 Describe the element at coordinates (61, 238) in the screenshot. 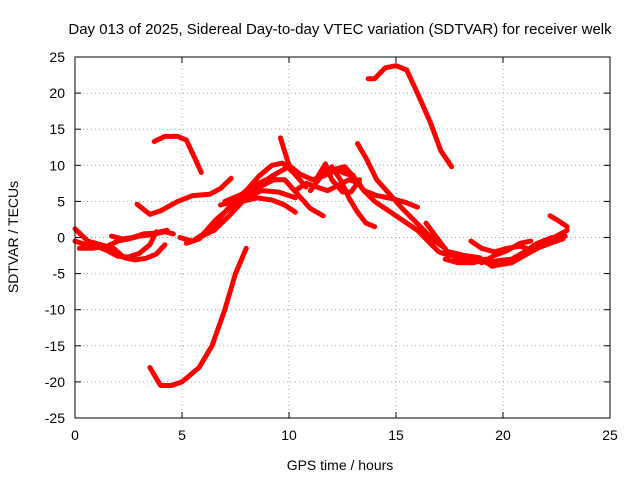

I see `y-tick-label: 0` at that location.